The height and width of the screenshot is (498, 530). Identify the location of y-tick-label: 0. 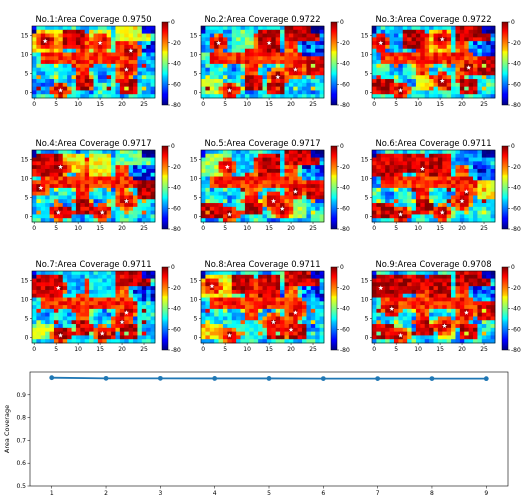
(27, 337).